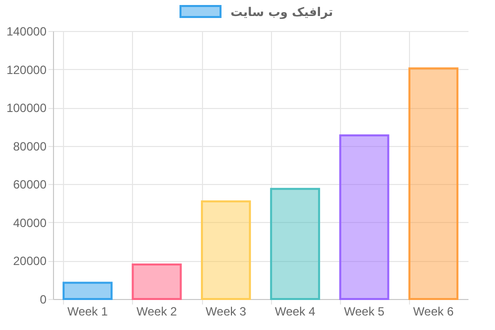 The height and width of the screenshot is (330, 495). I want to click on x-tick-label: Week 5, so click(364, 311).